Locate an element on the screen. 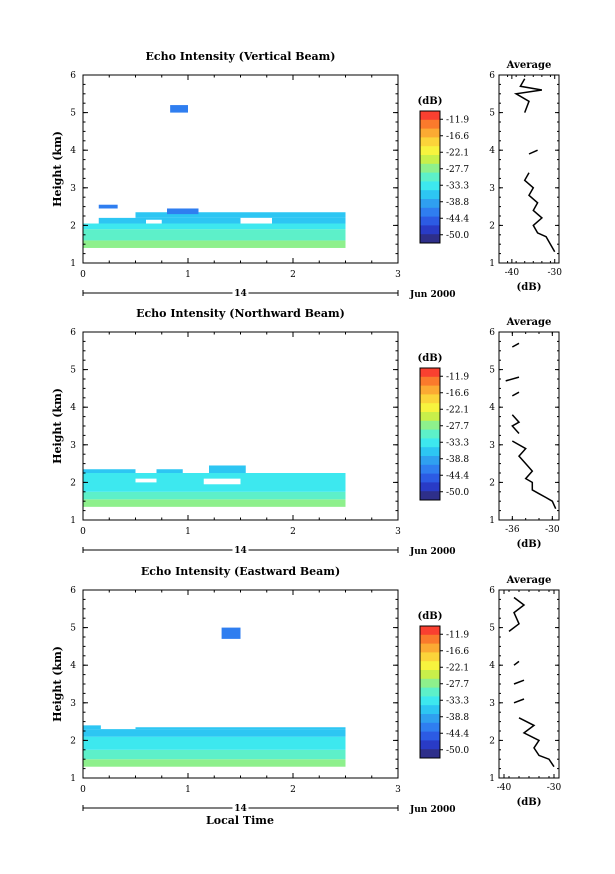  panel-title: Echo Intensity (Vertical Beam) is located at coordinates (240, 56).